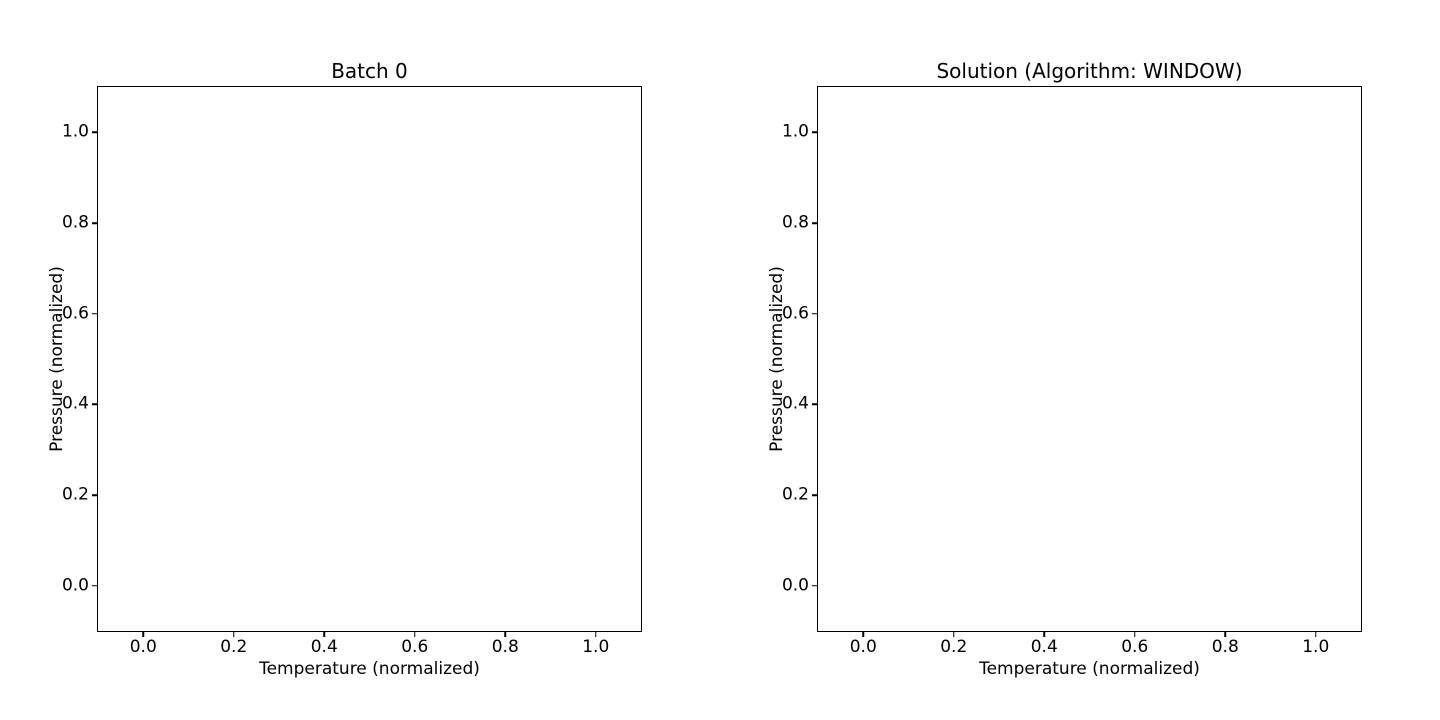  Describe the element at coordinates (369, 71) in the screenshot. I see `plot-title: Batch 0` at that location.